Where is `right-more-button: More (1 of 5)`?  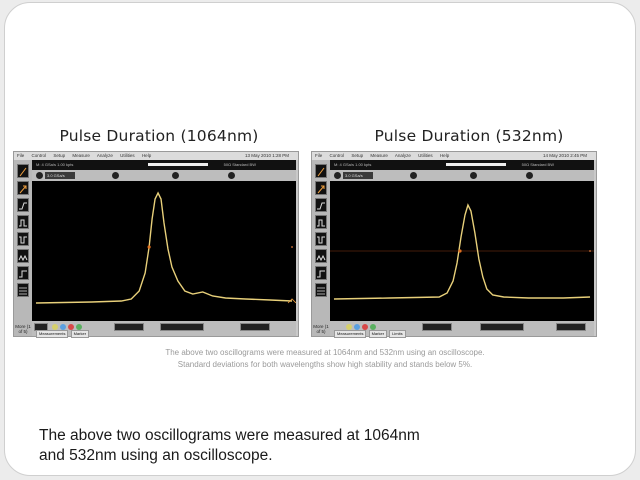 right-more-button: More (1 of 5) is located at coordinates (321, 329).